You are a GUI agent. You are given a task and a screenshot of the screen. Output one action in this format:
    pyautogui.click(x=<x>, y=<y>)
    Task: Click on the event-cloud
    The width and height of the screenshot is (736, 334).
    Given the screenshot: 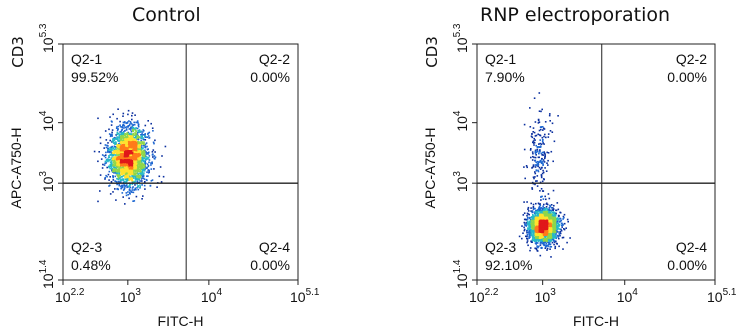 What is the action you would take?
    pyautogui.click(x=544, y=175)
    